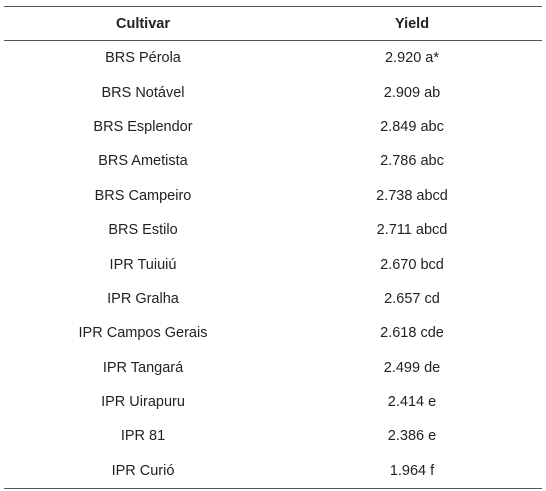 Image resolution: width=546 pixels, height=491 pixels. Describe the element at coordinates (412, 161) in the screenshot. I see `yield-cell: 2.786 abc` at that location.